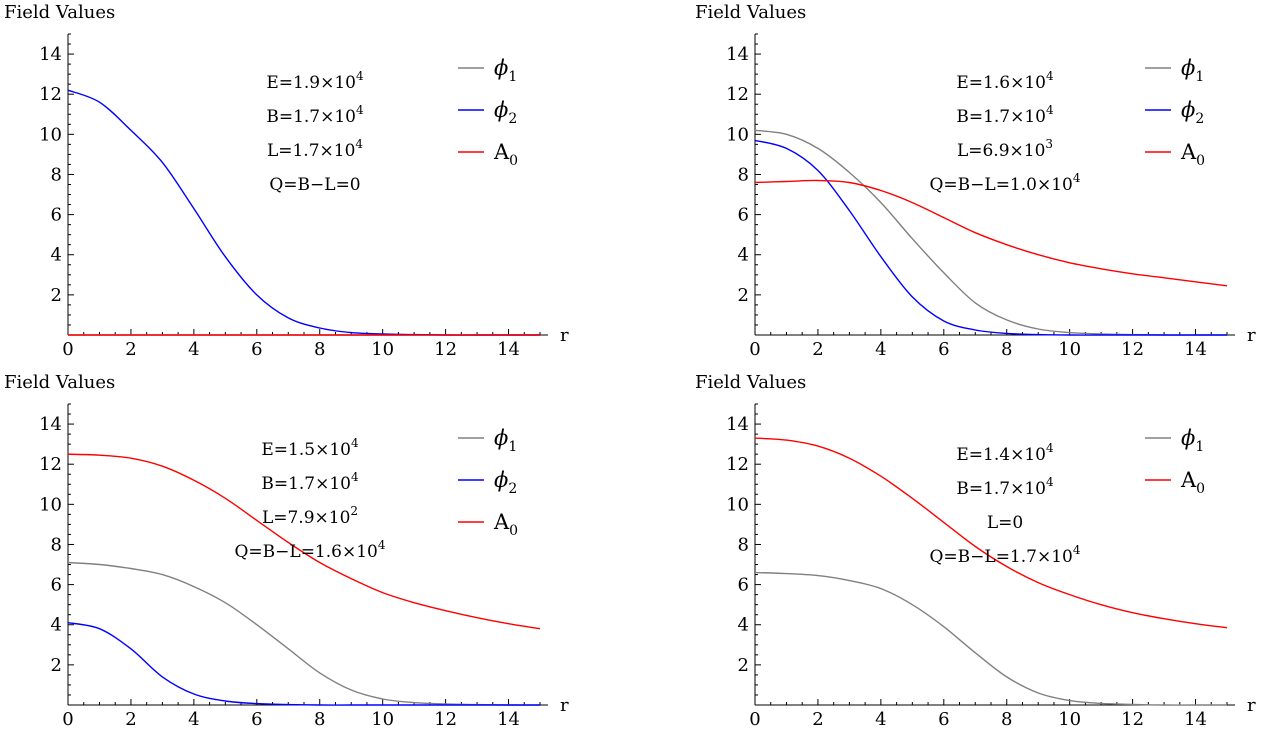 This screenshot has width=1271, height=736. Describe the element at coordinates (310, 448) in the screenshot. I see `annotation-line: E=1.5×104` at that location.